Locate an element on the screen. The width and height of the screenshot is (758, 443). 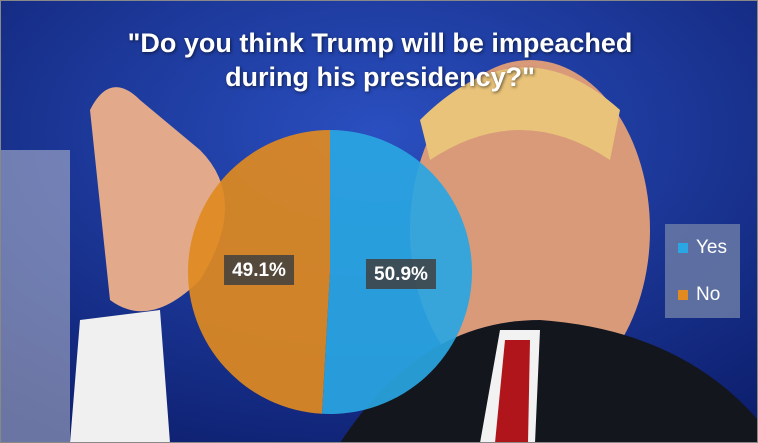
legend-box is located at coordinates (702, 271).